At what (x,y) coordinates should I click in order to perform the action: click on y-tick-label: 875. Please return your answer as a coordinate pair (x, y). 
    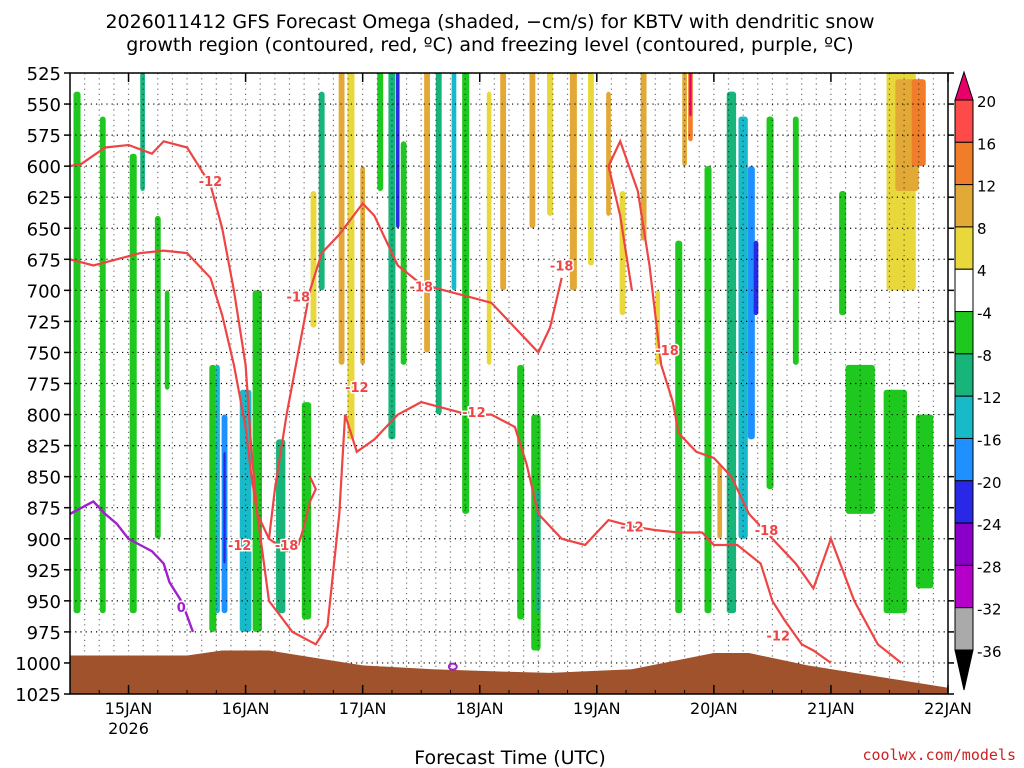
    Looking at the image, I should click on (44, 509).